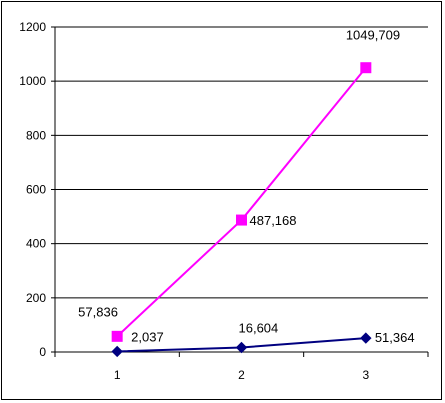  What do you see at coordinates (42, 352) in the screenshot?
I see `y-tick-label: 0` at bounding box center [42, 352].